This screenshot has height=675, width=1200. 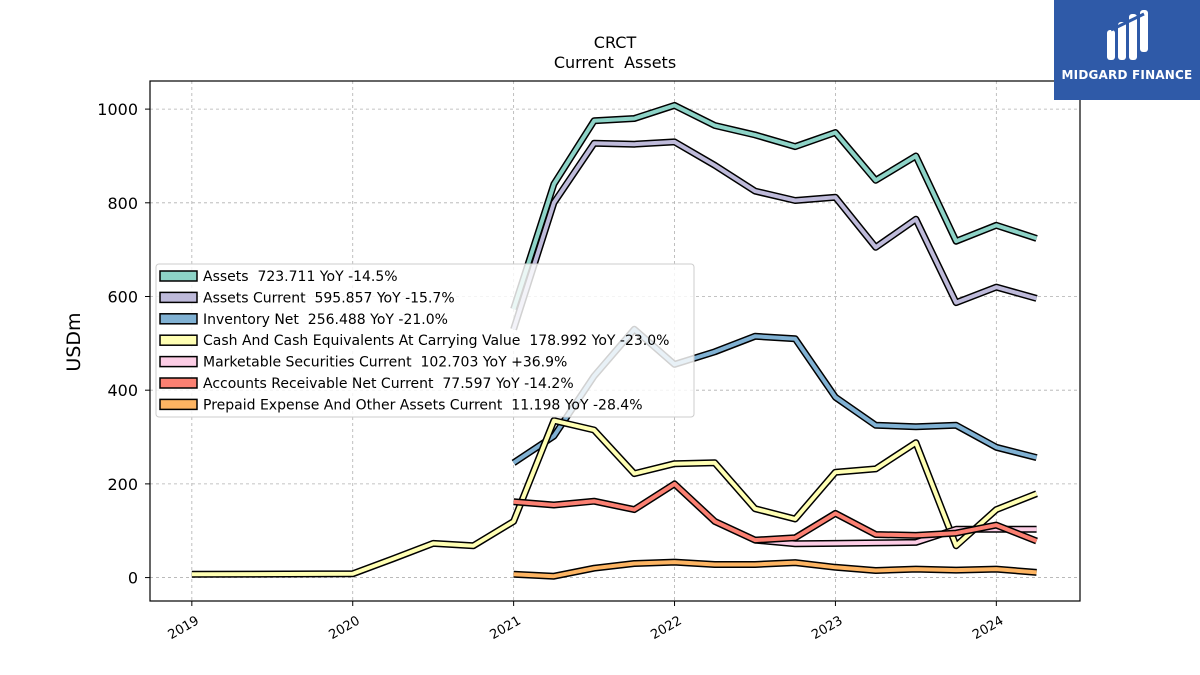 What do you see at coordinates (184, 628) in the screenshot?
I see `x-tick-label: 2019` at bounding box center [184, 628].